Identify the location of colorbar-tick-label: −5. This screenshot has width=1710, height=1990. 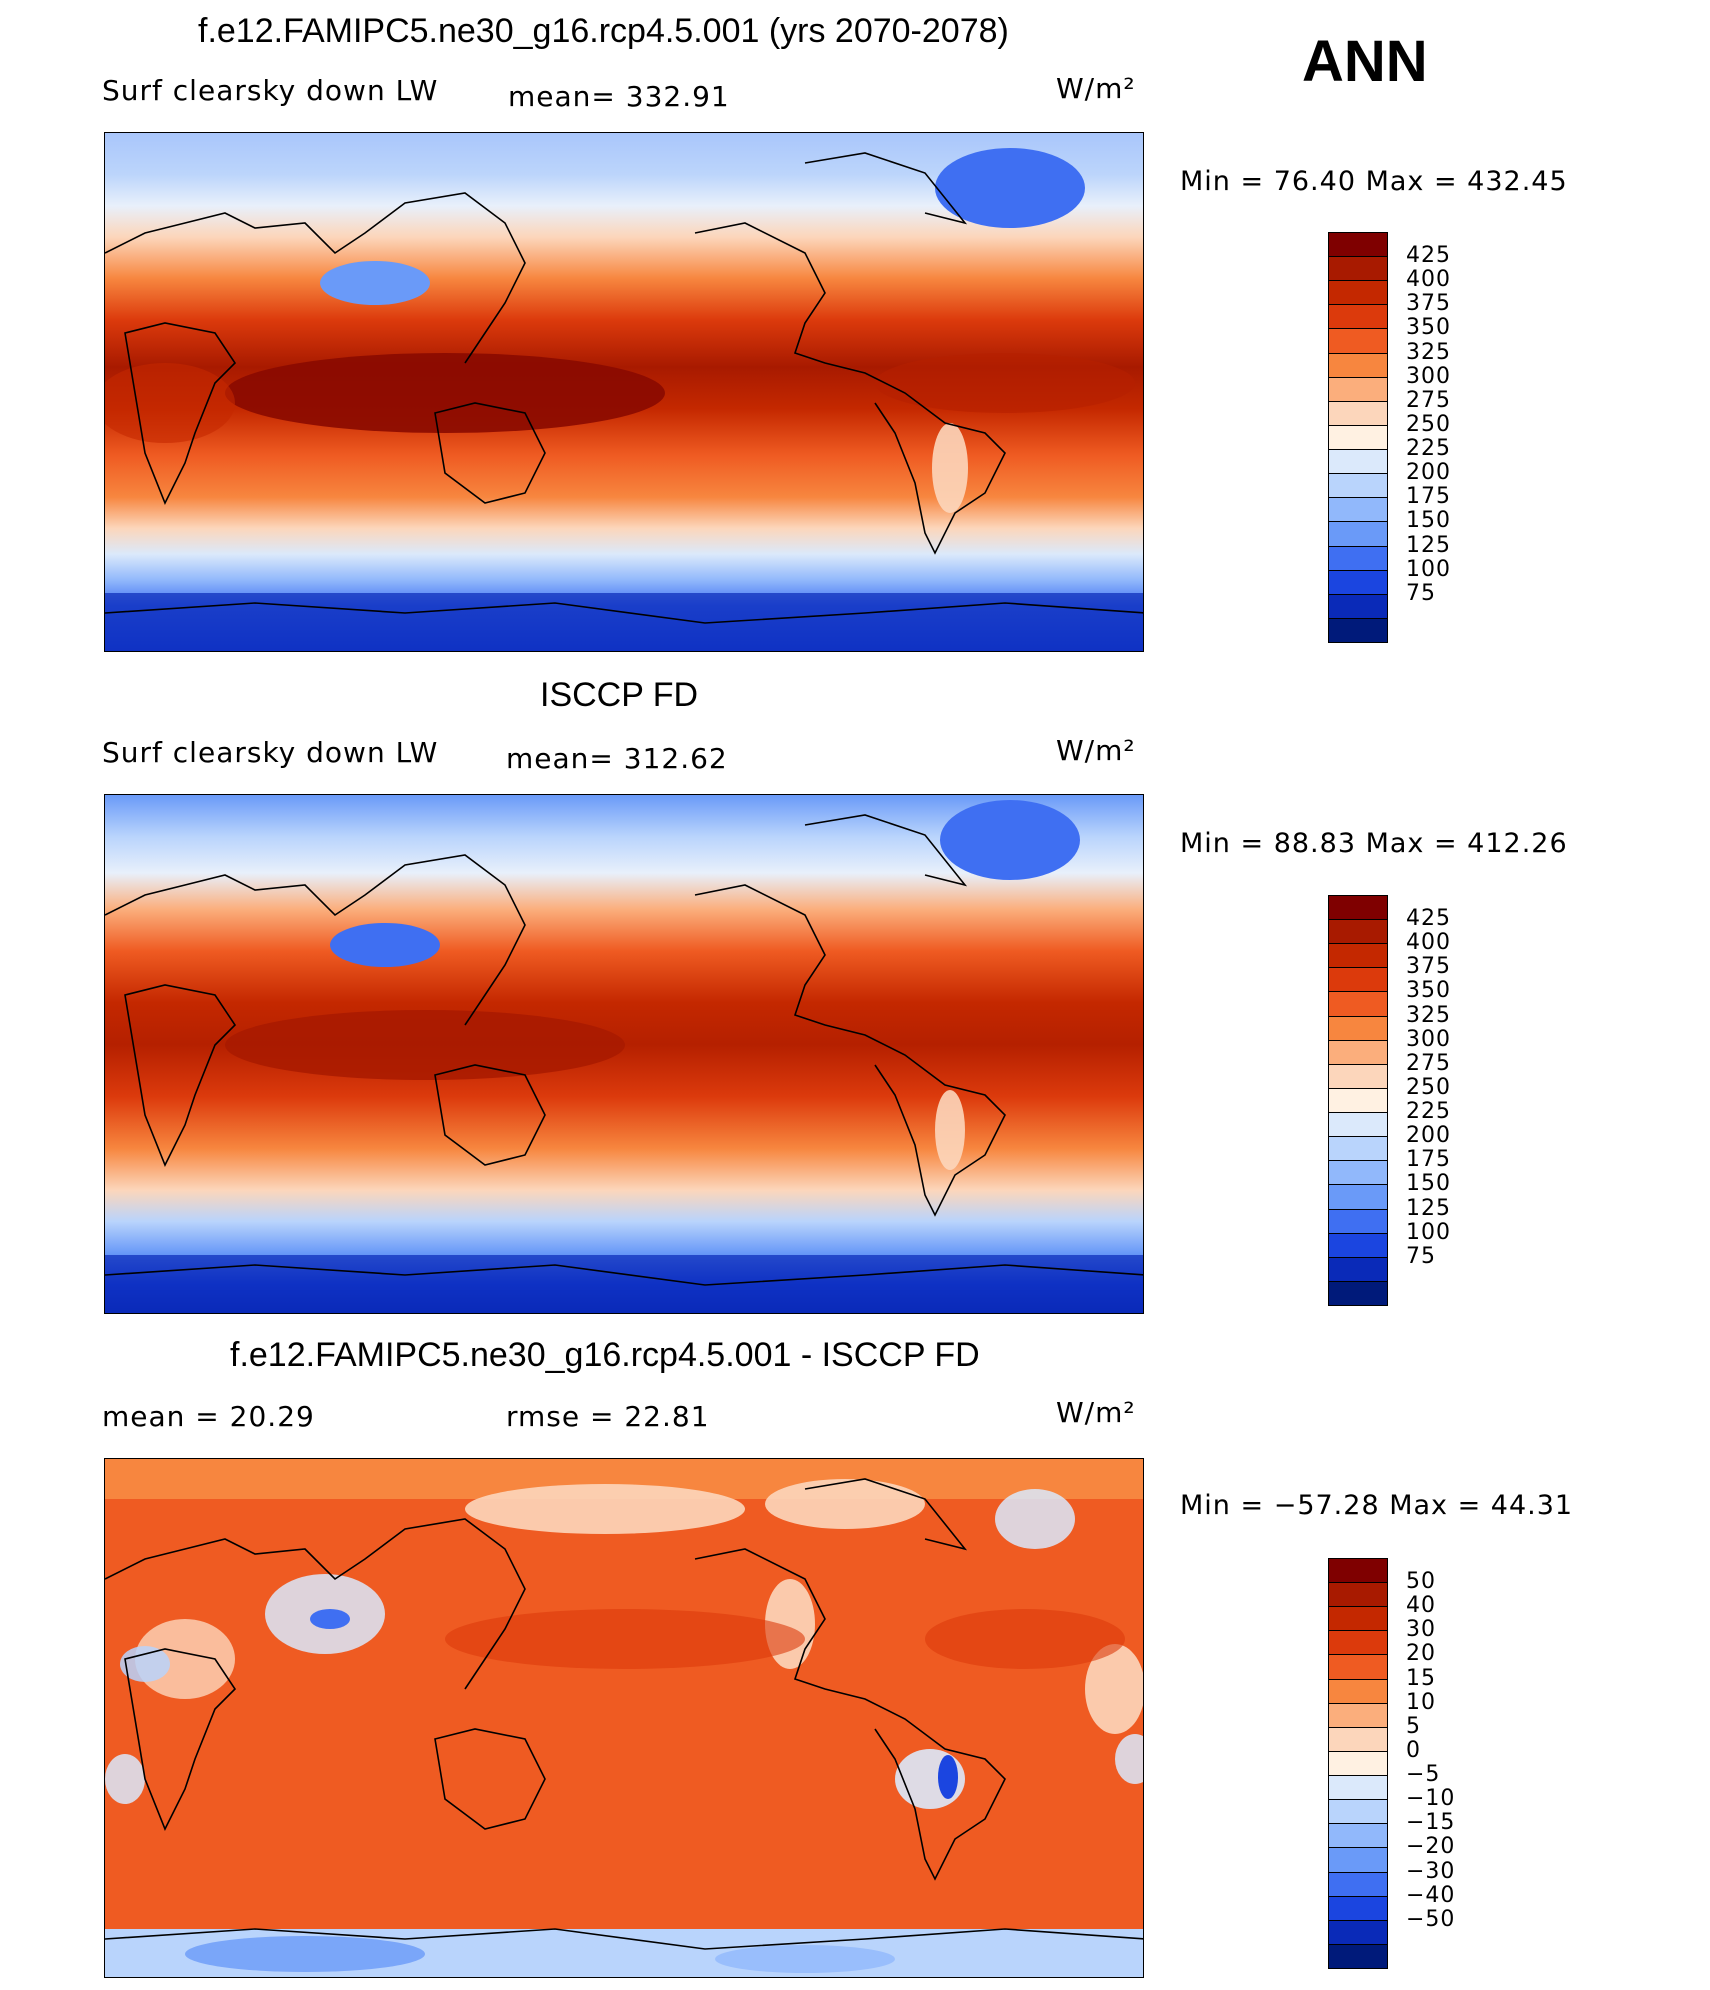
(1423, 1775).